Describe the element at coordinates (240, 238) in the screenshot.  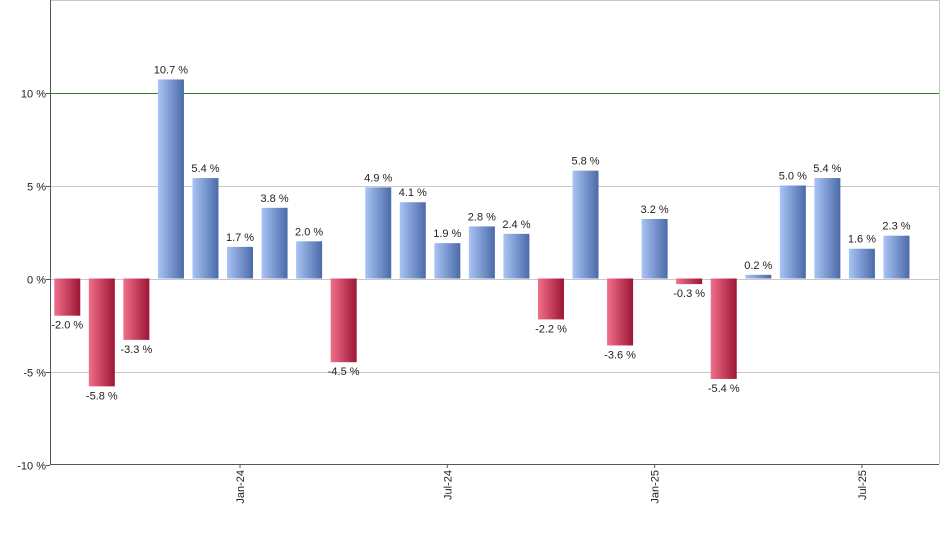
I see `data-label: 1.7 %` at that location.